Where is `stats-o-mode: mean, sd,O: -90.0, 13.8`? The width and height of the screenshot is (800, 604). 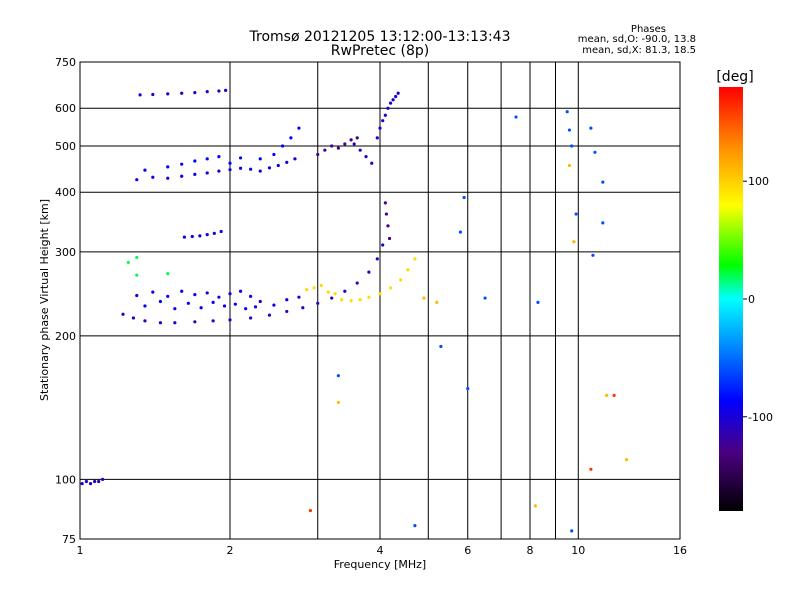 stats-o-mode: mean, sd,O: -90.0, 13.8 is located at coordinates (637, 39).